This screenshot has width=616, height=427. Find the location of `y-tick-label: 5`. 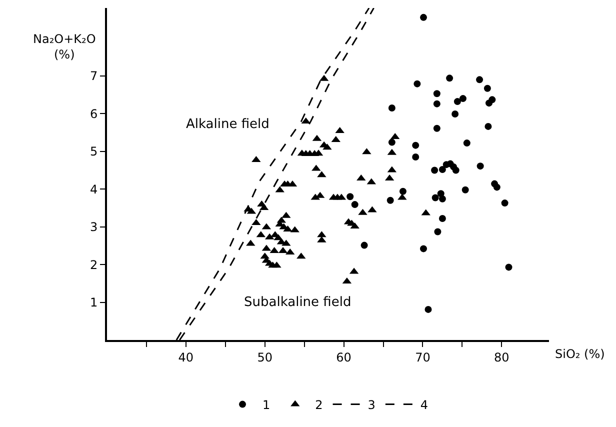

y-tick-label: 5 is located at coordinates (94, 151).